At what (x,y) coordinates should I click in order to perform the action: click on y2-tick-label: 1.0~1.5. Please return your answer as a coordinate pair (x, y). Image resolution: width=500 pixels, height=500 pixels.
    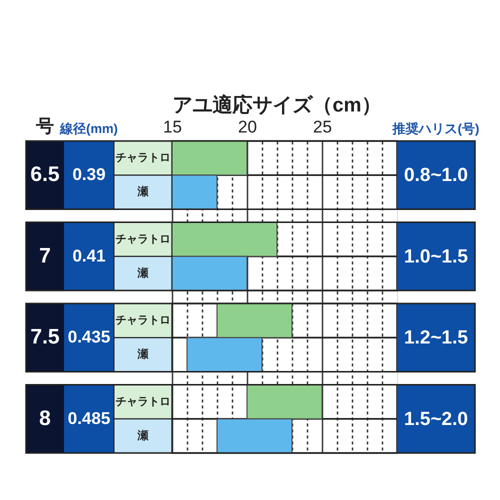
    Looking at the image, I should click on (436, 257).